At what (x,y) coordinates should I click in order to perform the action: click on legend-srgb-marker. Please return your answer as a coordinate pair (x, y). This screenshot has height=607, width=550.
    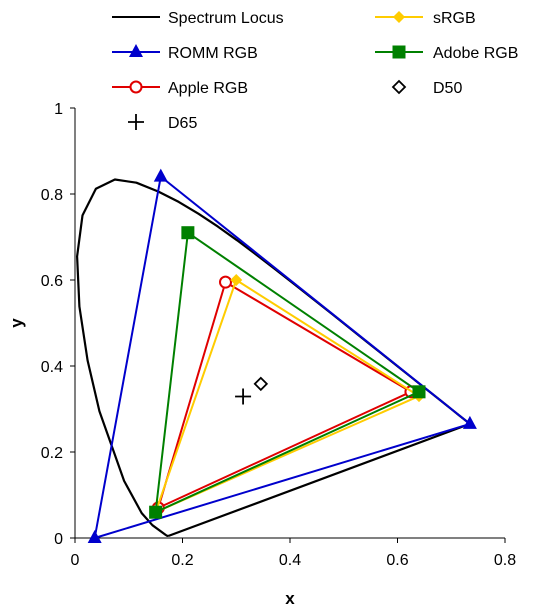
    Looking at the image, I should click on (399, 17).